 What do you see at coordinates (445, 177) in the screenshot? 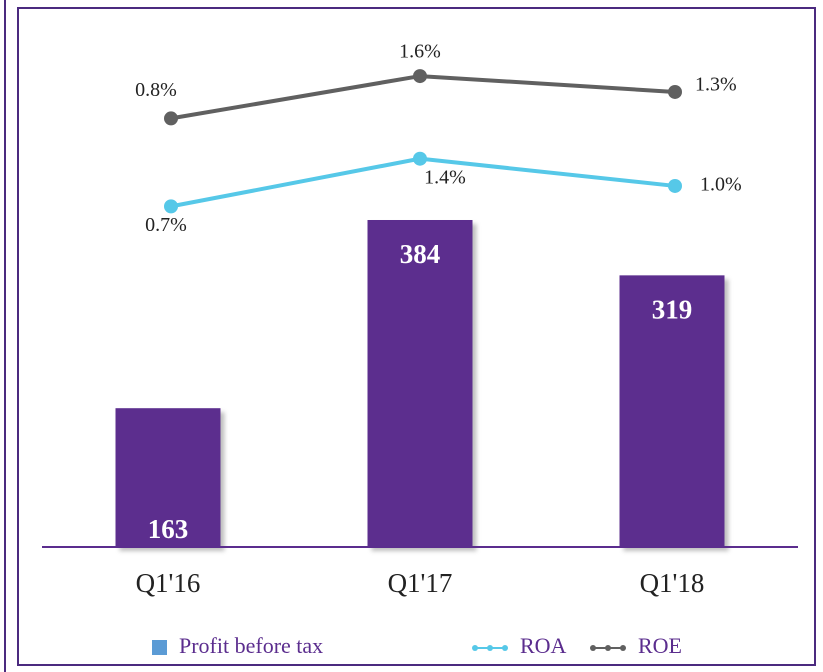
I see `line-value-label: 1.4%` at bounding box center [445, 177].